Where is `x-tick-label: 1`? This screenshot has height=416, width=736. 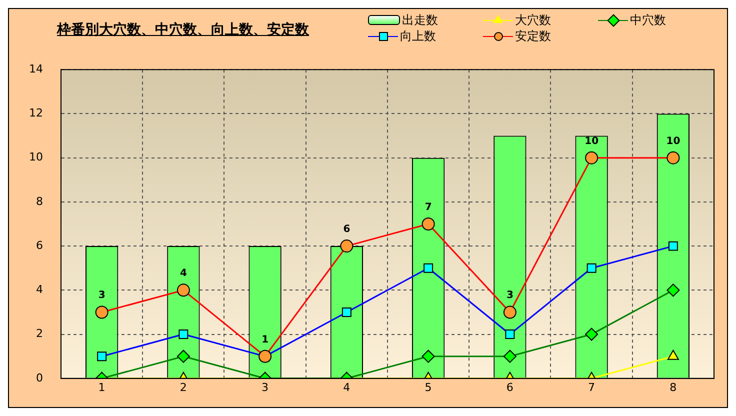
x-tick-label: 1 is located at coordinates (102, 387).